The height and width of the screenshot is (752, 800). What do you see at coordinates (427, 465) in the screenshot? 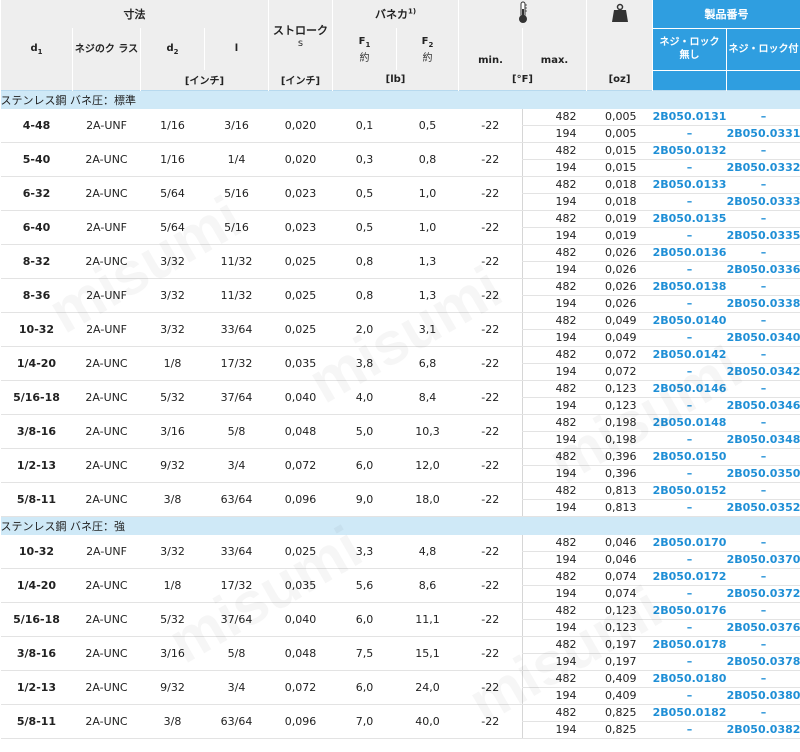
I see `cell-f2: 12,0` at bounding box center [427, 465].